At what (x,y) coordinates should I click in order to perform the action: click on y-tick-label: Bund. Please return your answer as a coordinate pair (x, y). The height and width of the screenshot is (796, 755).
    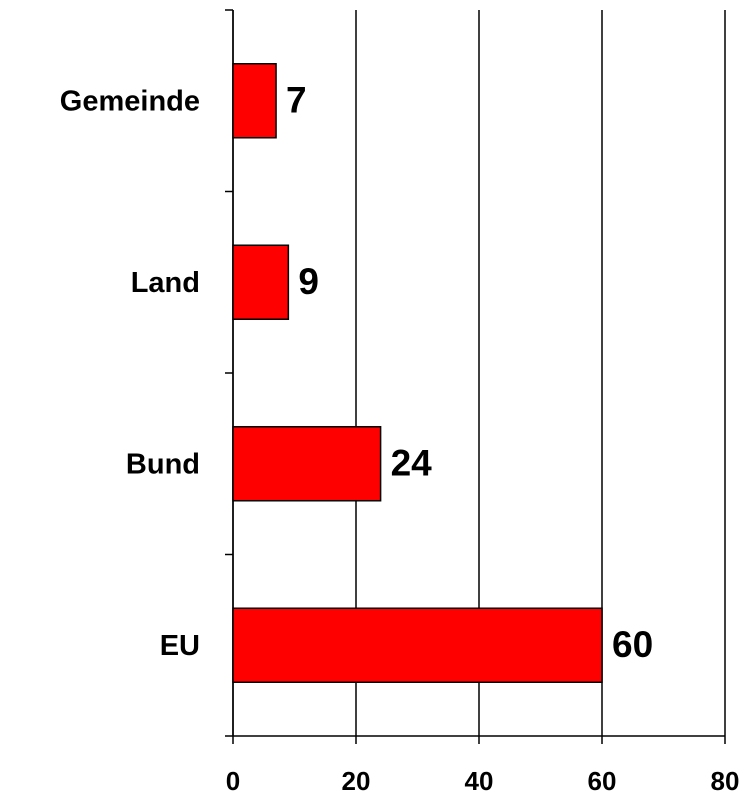
    Looking at the image, I should click on (163, 464).